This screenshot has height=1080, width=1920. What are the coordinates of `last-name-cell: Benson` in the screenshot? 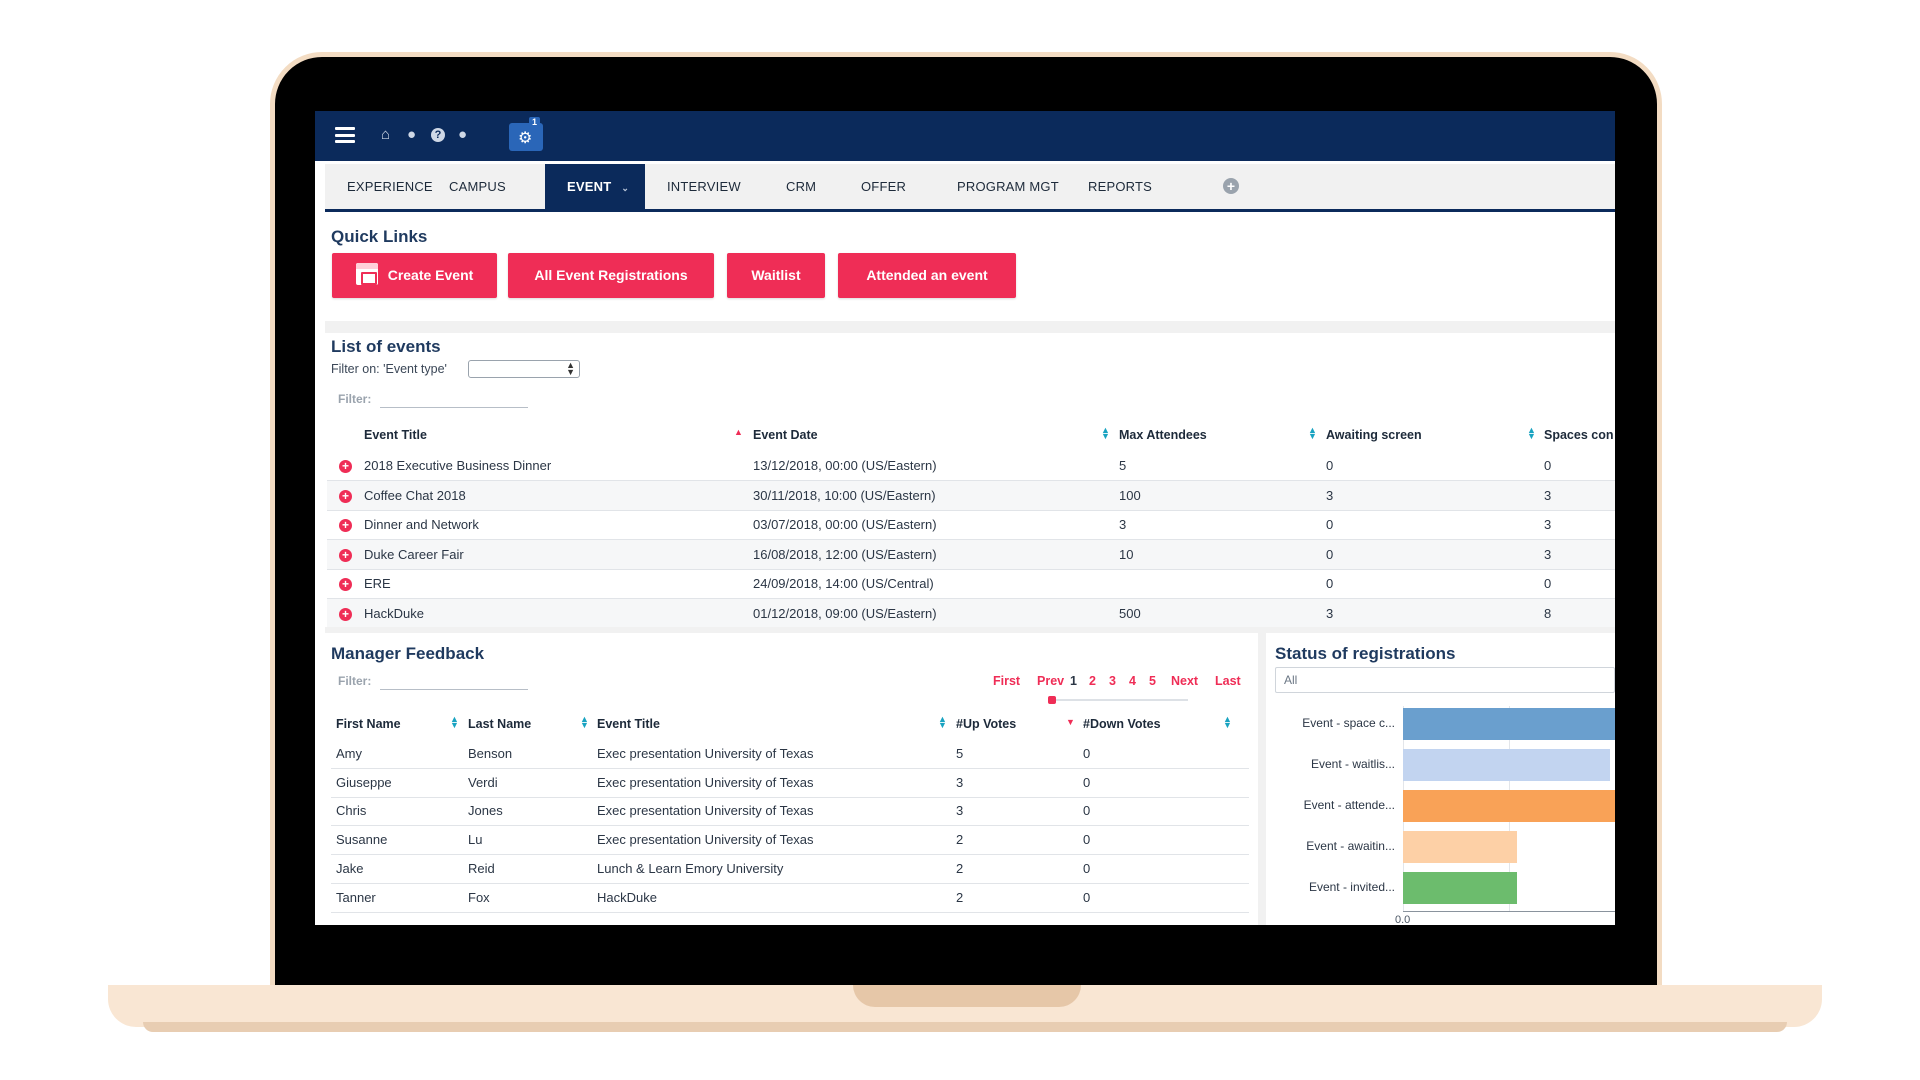 It's located at (490, 753).